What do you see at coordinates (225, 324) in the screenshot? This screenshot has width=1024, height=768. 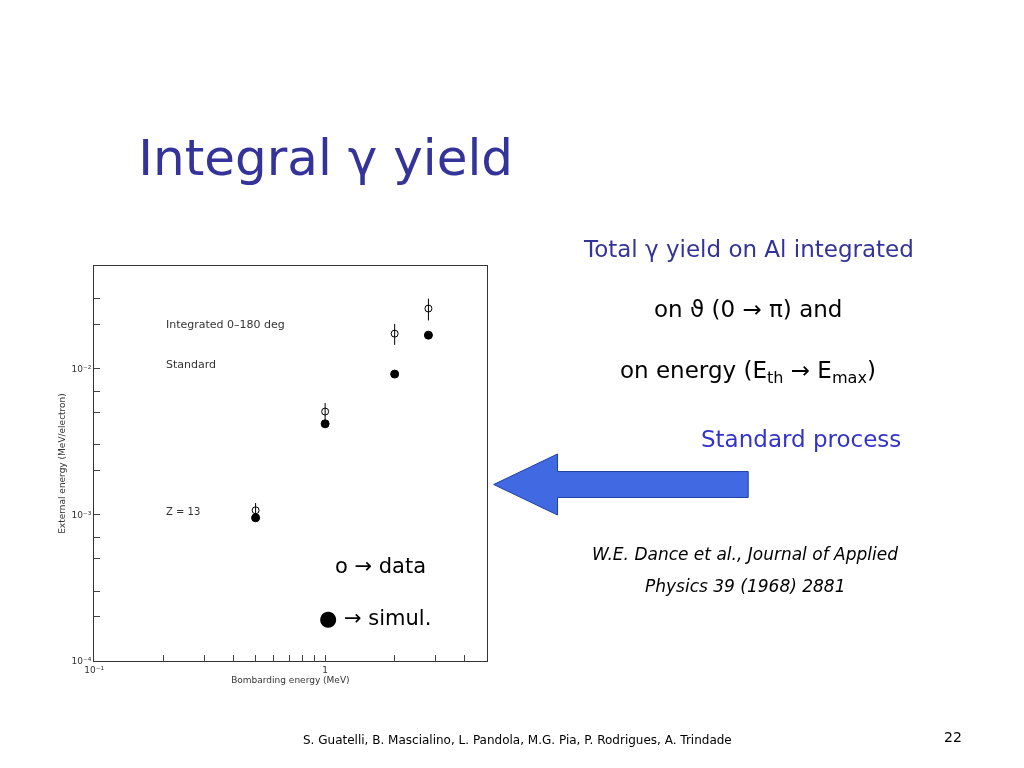 I see `annotation: Integrated 0–180 deg` at bounding box center [225, 324].